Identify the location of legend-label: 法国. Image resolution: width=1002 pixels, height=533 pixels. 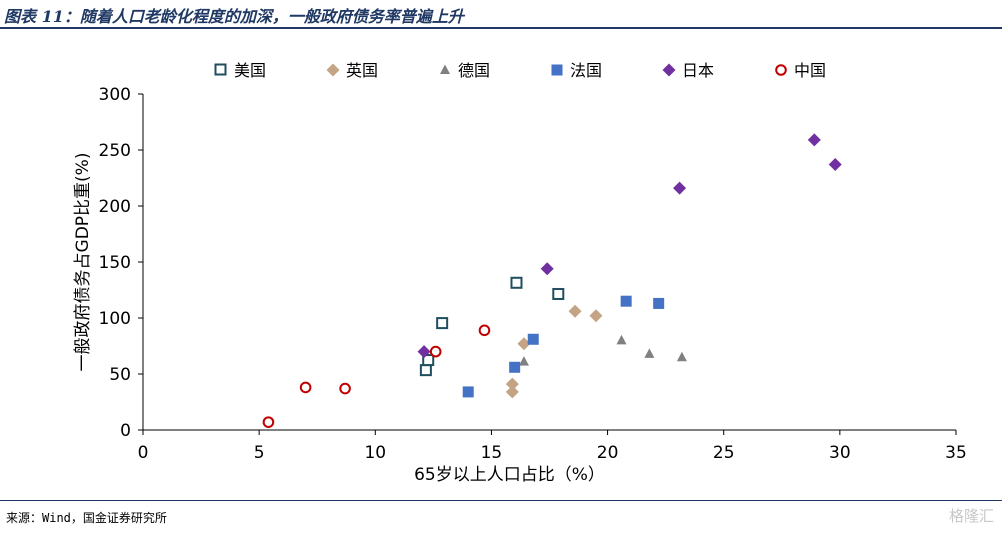
(586, 70).